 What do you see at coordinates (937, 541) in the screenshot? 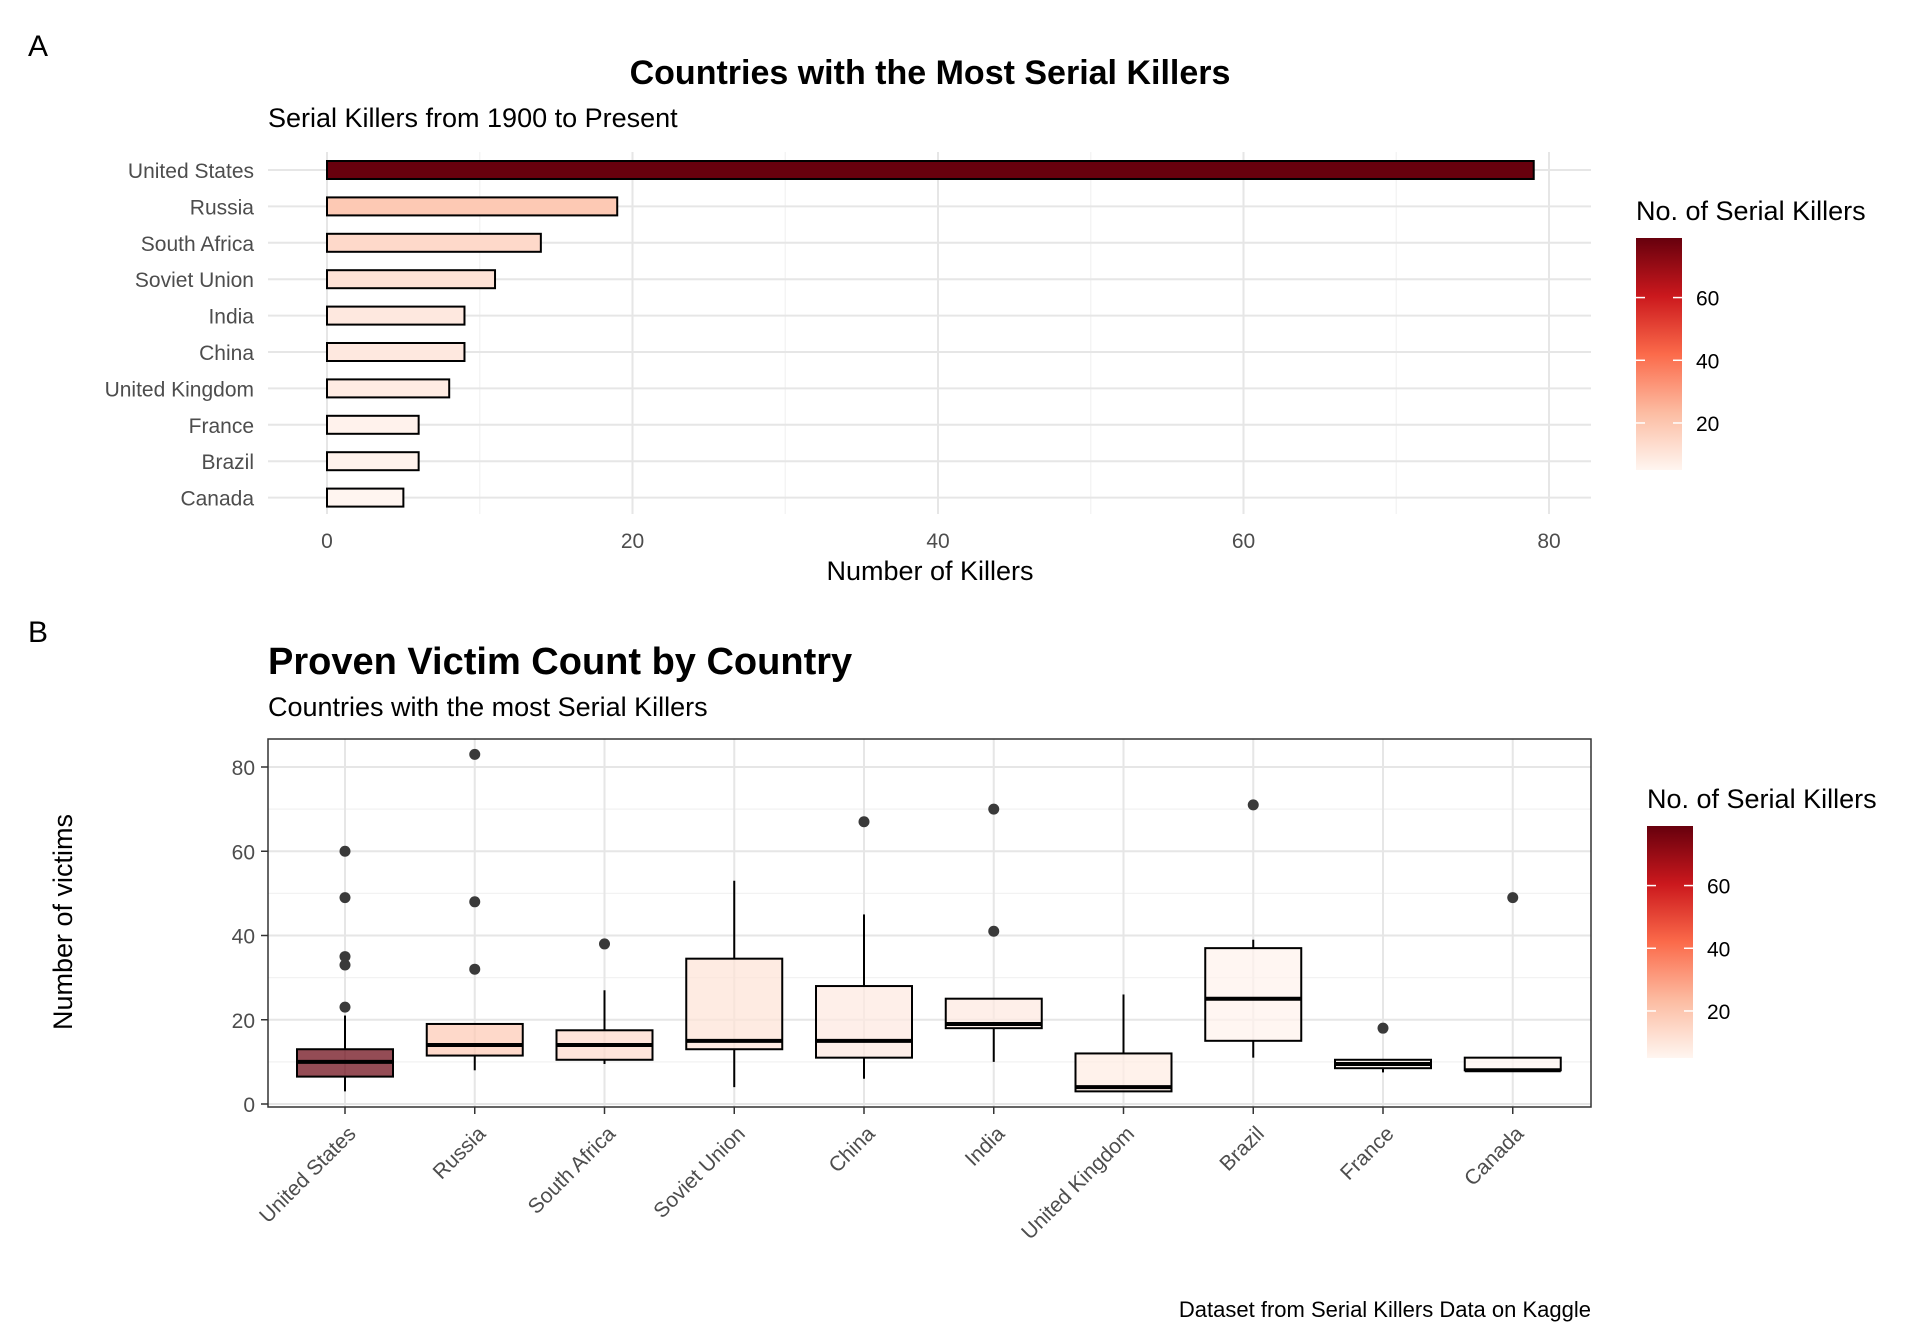
I see `x-tick-label: 40` at bounding box center [937, 541].